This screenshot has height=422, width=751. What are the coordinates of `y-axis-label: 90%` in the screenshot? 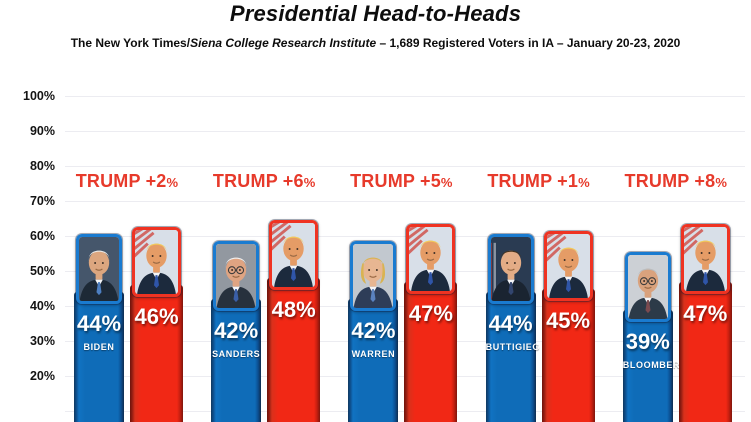 It's located at (42, 131).